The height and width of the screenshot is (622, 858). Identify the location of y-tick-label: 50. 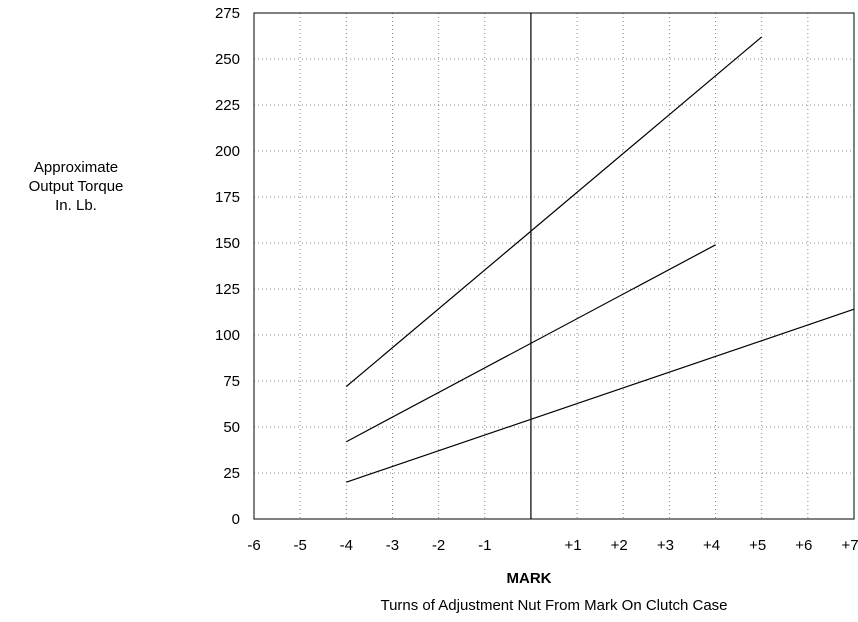
(231, 427).